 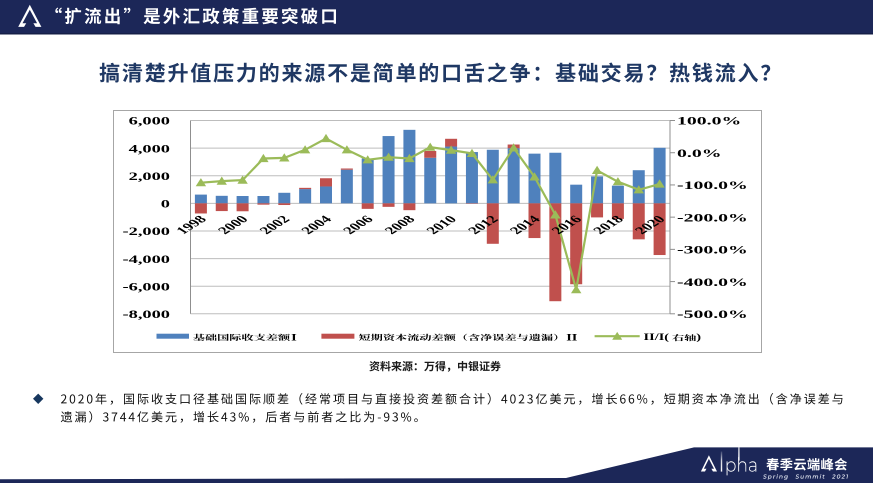 What do you see at coordinates (147, 287) in the screenshot?
I see `svg-text: -6,000` at bounding box center [147, 287].